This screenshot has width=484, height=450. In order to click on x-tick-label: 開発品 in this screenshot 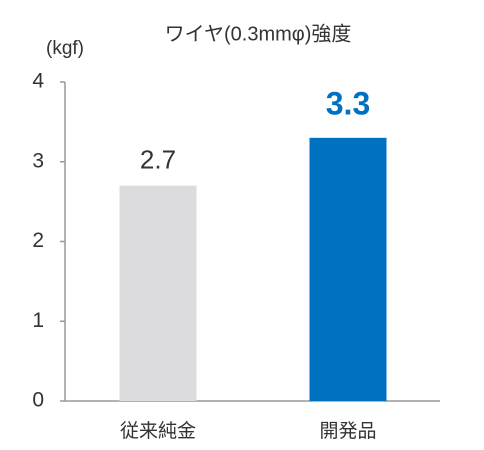, I will do `click(347, 431)`.